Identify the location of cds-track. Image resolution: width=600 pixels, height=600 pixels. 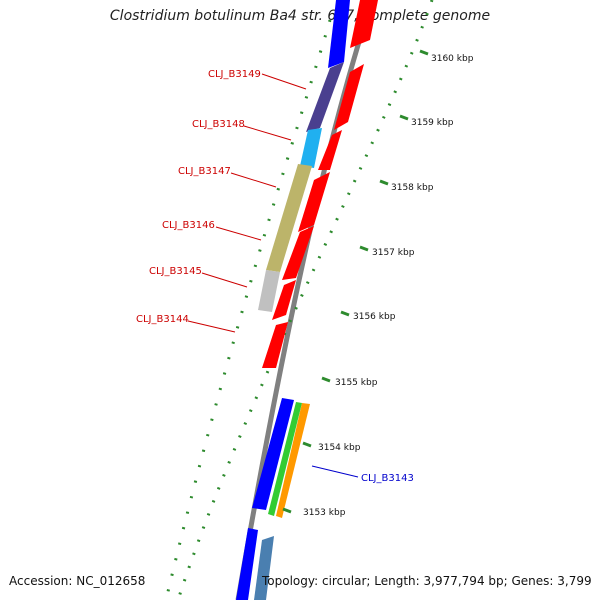
(320, 184).